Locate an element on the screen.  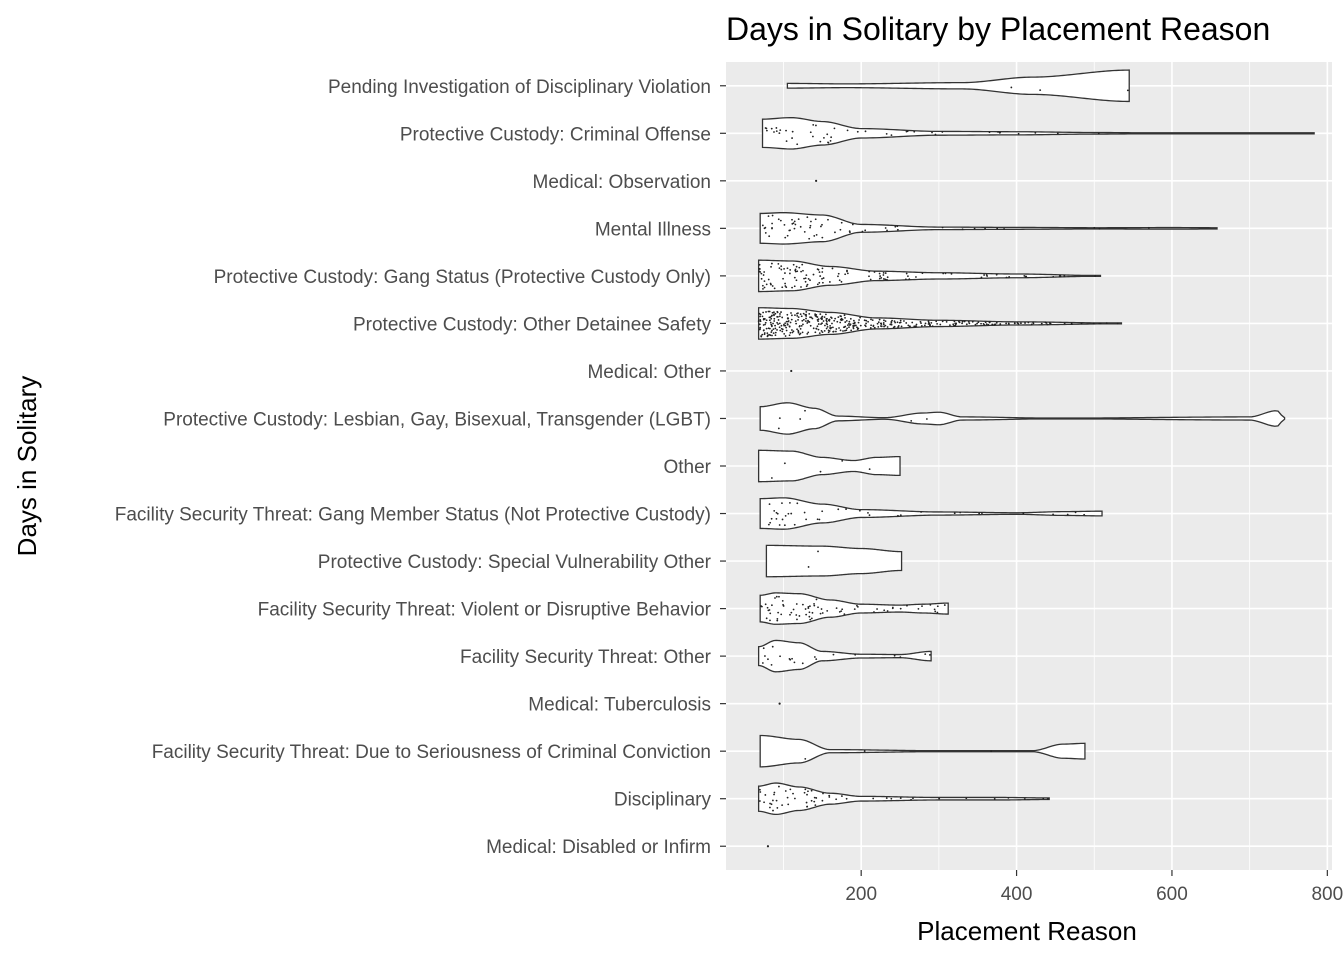
x-tick-label: 600 is located at coordinates (1172, 894).